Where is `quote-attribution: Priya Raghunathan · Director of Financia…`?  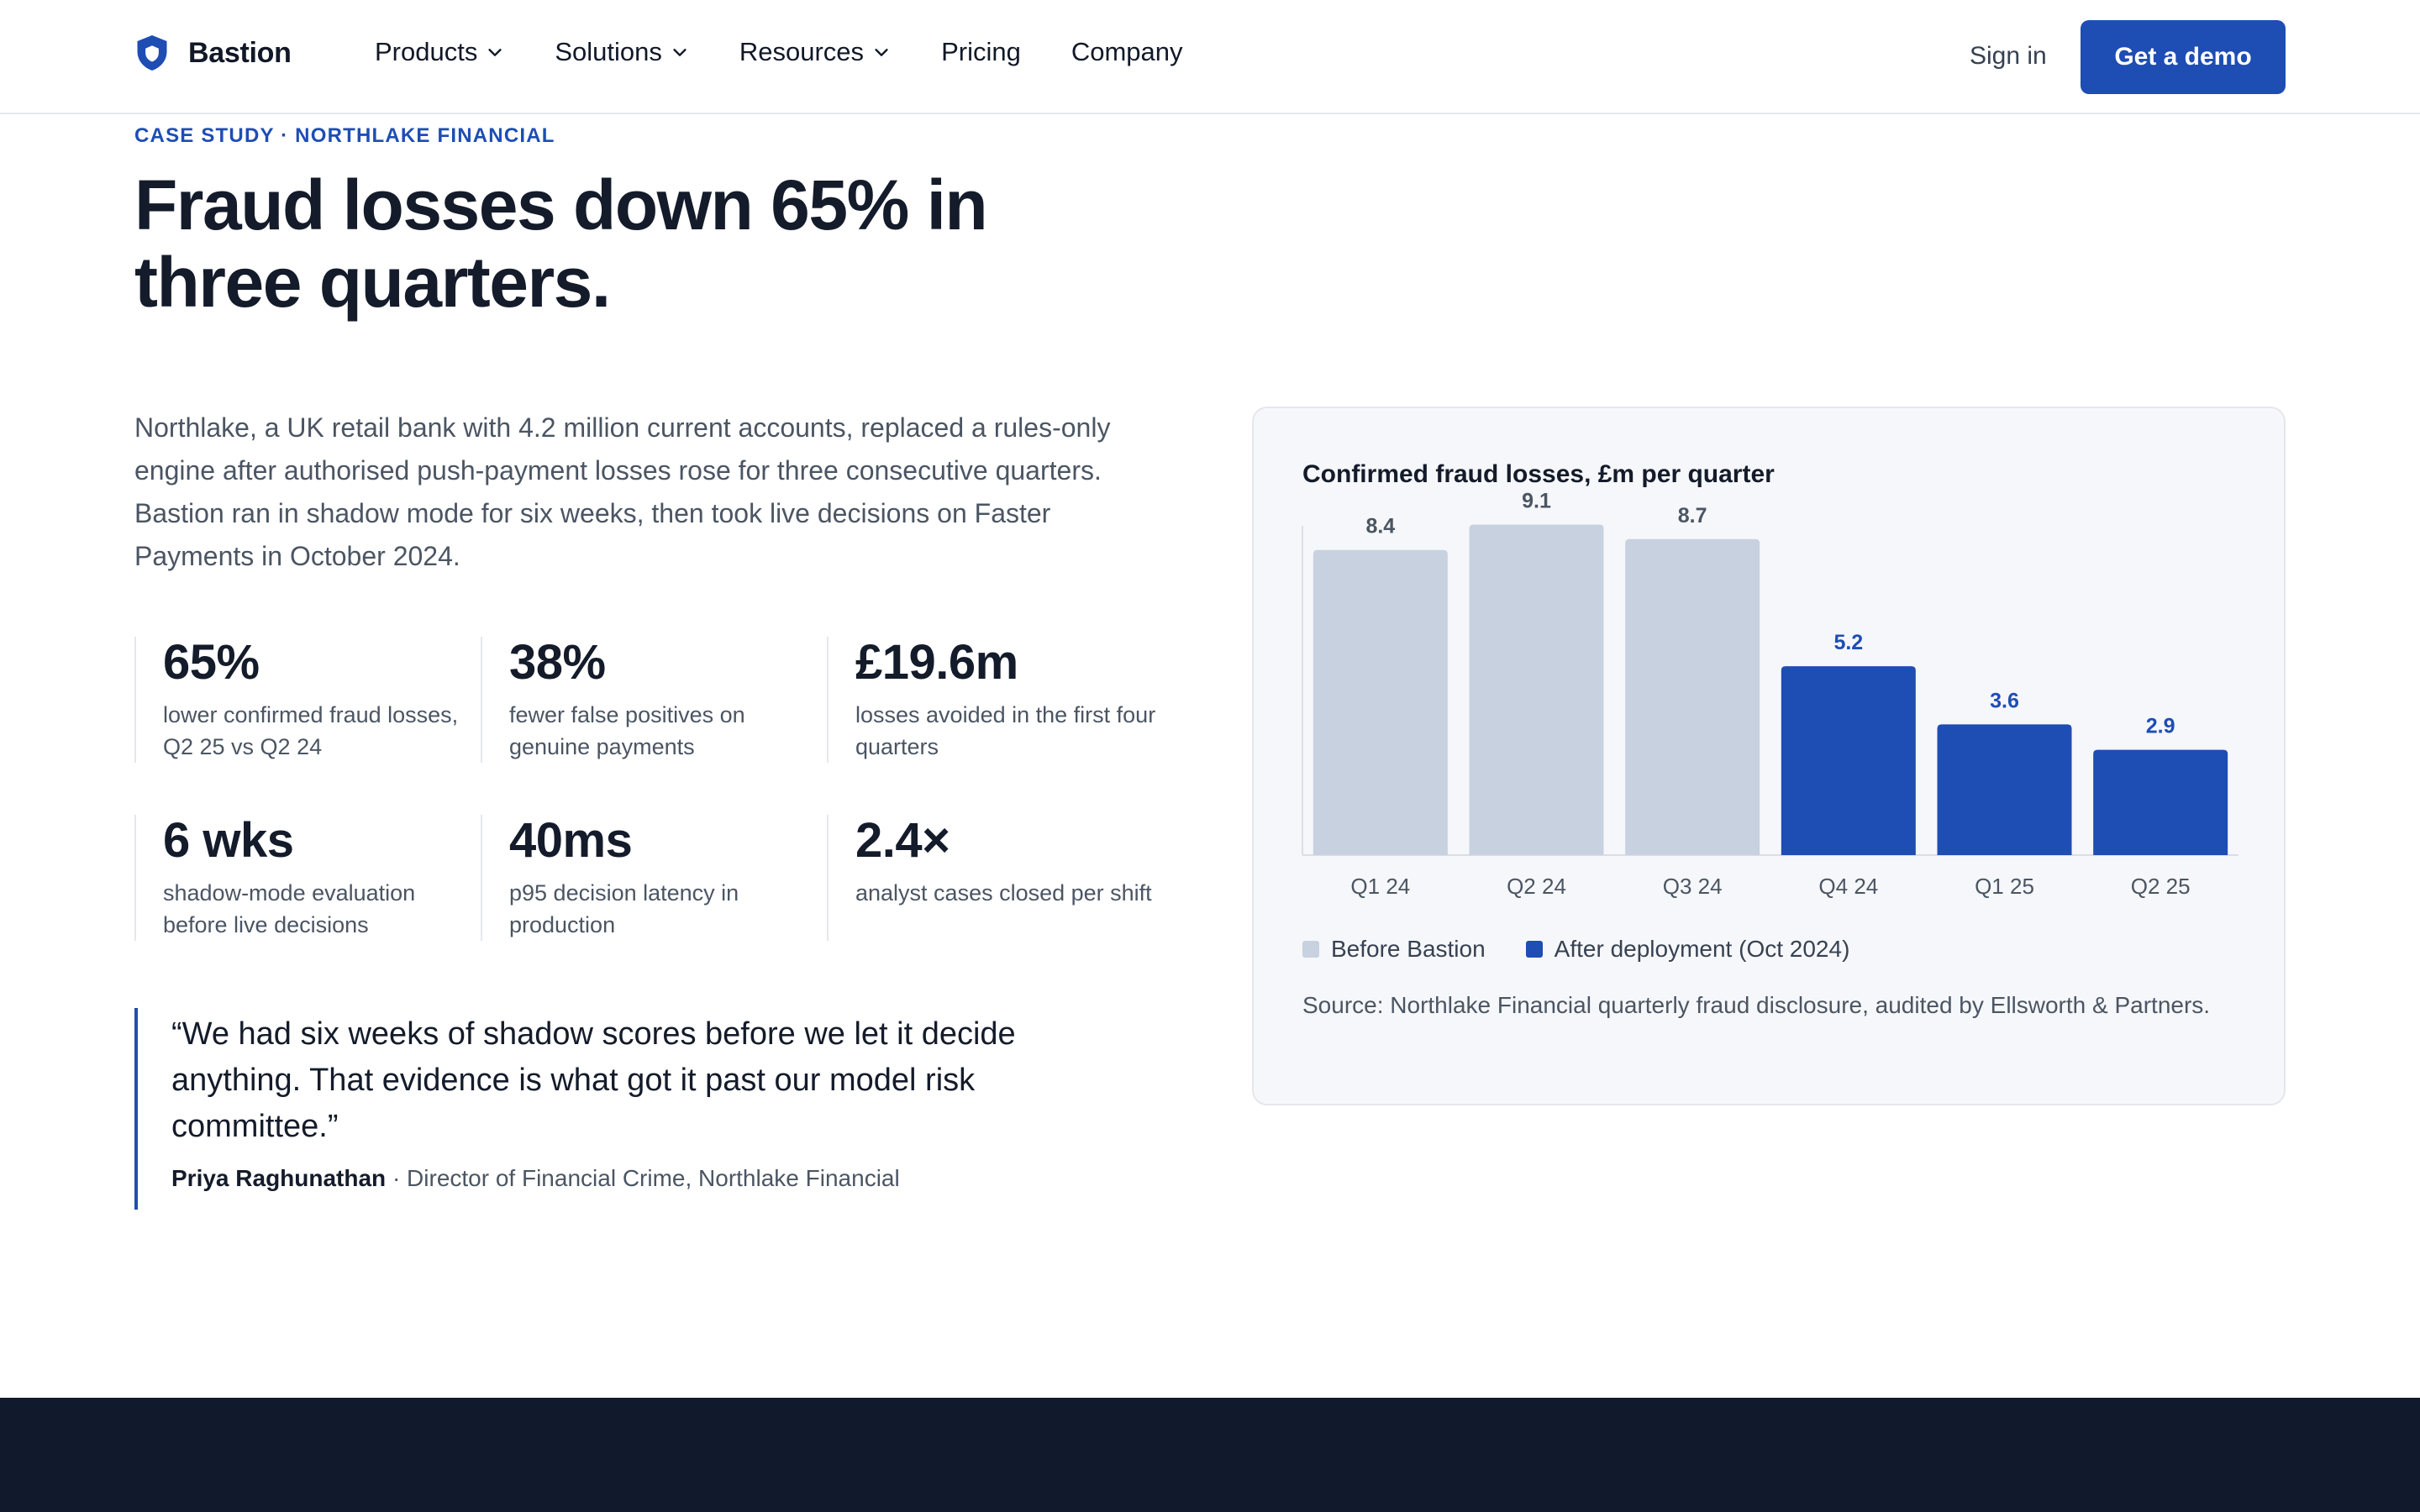 quote-attribution: Priya Raghunathan · Director of Financia… is located at coordinates (657, 1178).